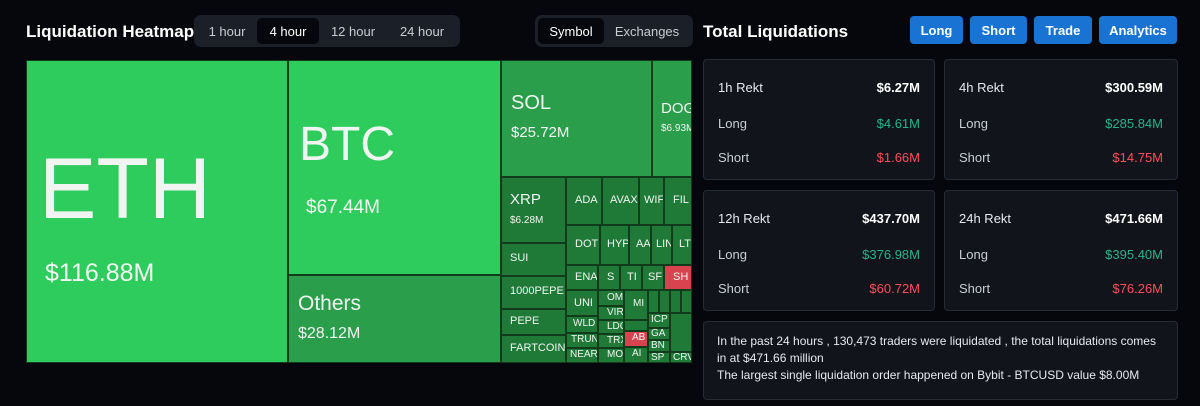 Image resolution: width=1200 pixels, height=406 pixels. Describe the element at coordinates (584, 201) in the screenshot. I see `heatmap-tile-ada: ADA` at that location.